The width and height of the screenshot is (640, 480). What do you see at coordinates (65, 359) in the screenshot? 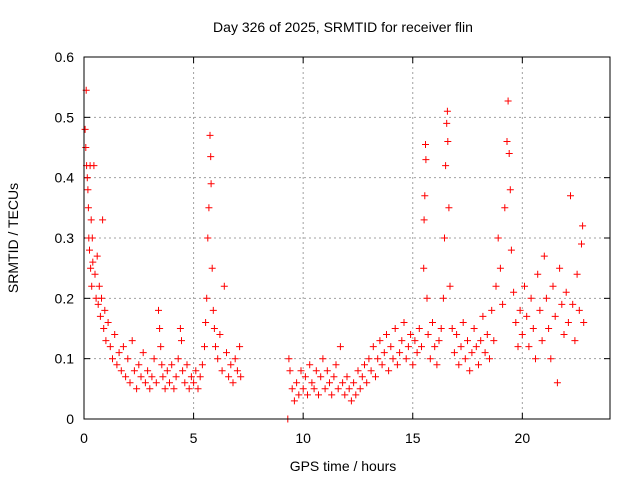
I see `y-tick-label: 0.1` at bounding box center [65, 359].